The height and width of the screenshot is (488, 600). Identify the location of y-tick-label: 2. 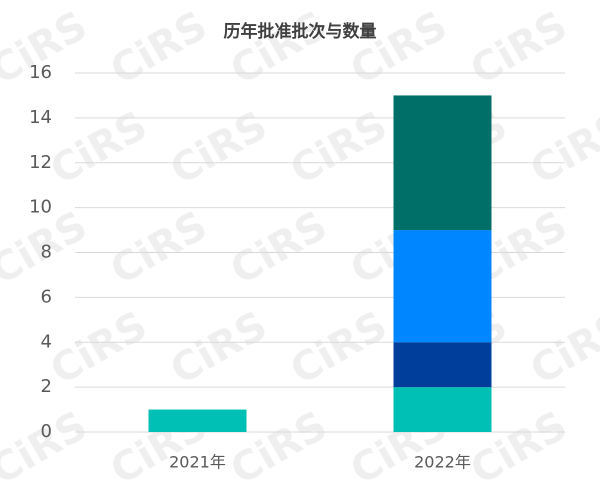
(46, 386).